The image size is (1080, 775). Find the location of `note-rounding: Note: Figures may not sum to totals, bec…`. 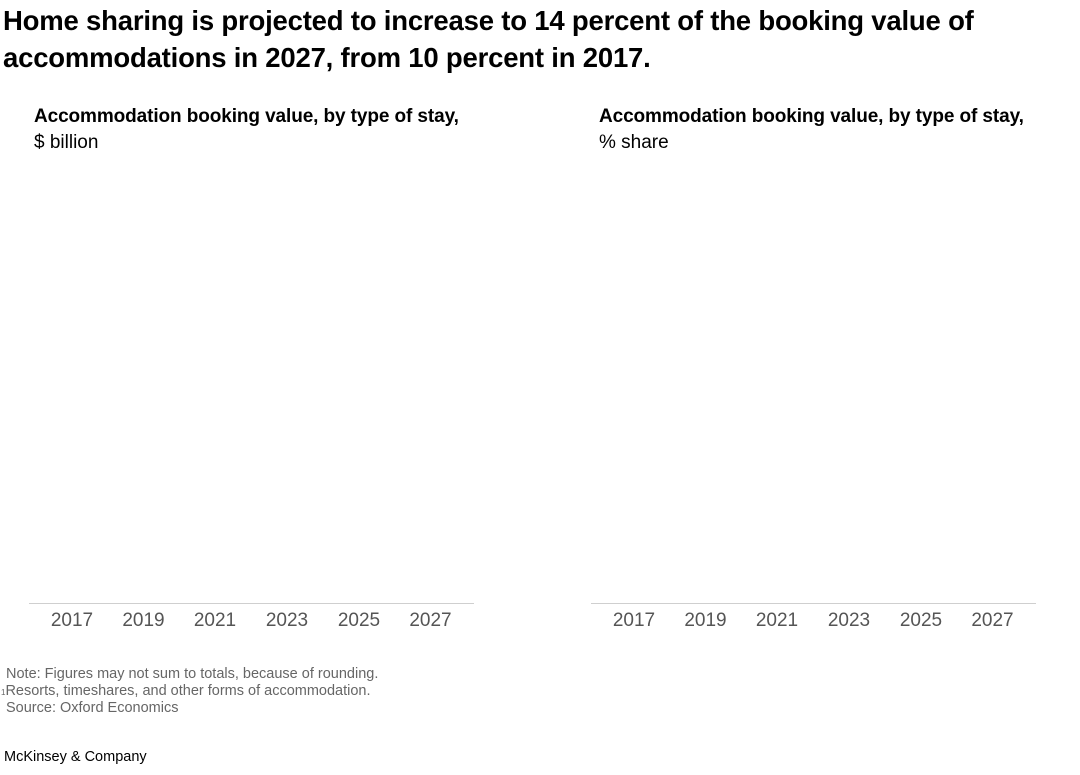

note-rounding: Note: Figures may not sum to totals, bec… is located at coordinates (192, 674).